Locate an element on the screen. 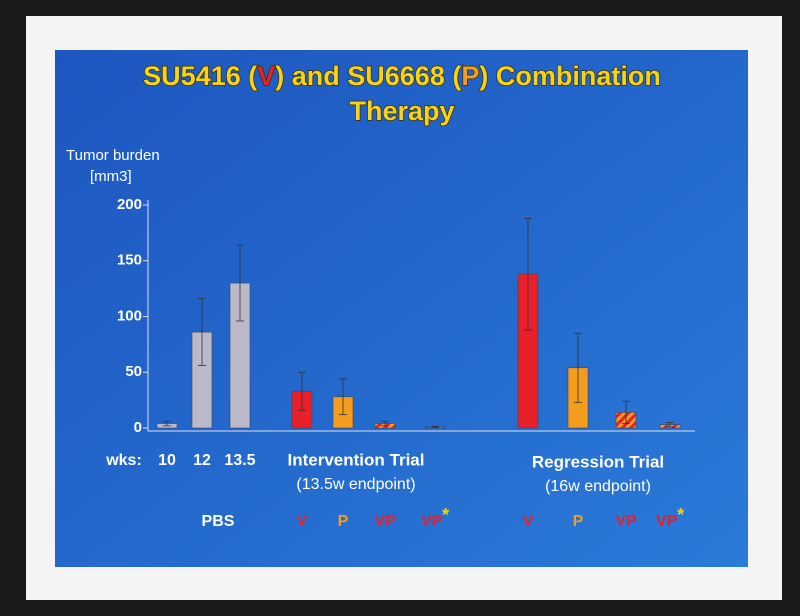 The height and width of the screenshot is (616, 800). wks-label: wks: is located at coordinates (123, 460).